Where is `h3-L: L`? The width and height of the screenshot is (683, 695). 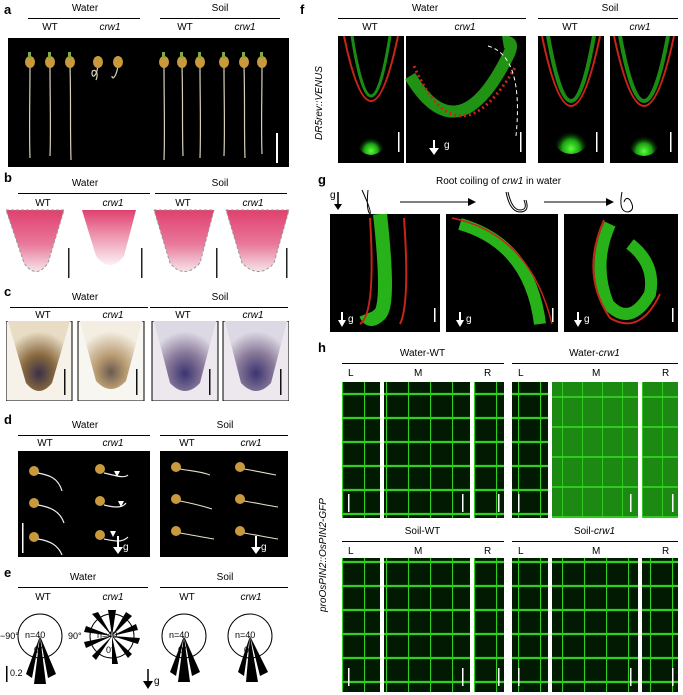
h3-L: L is located at coordinates (351, 551).